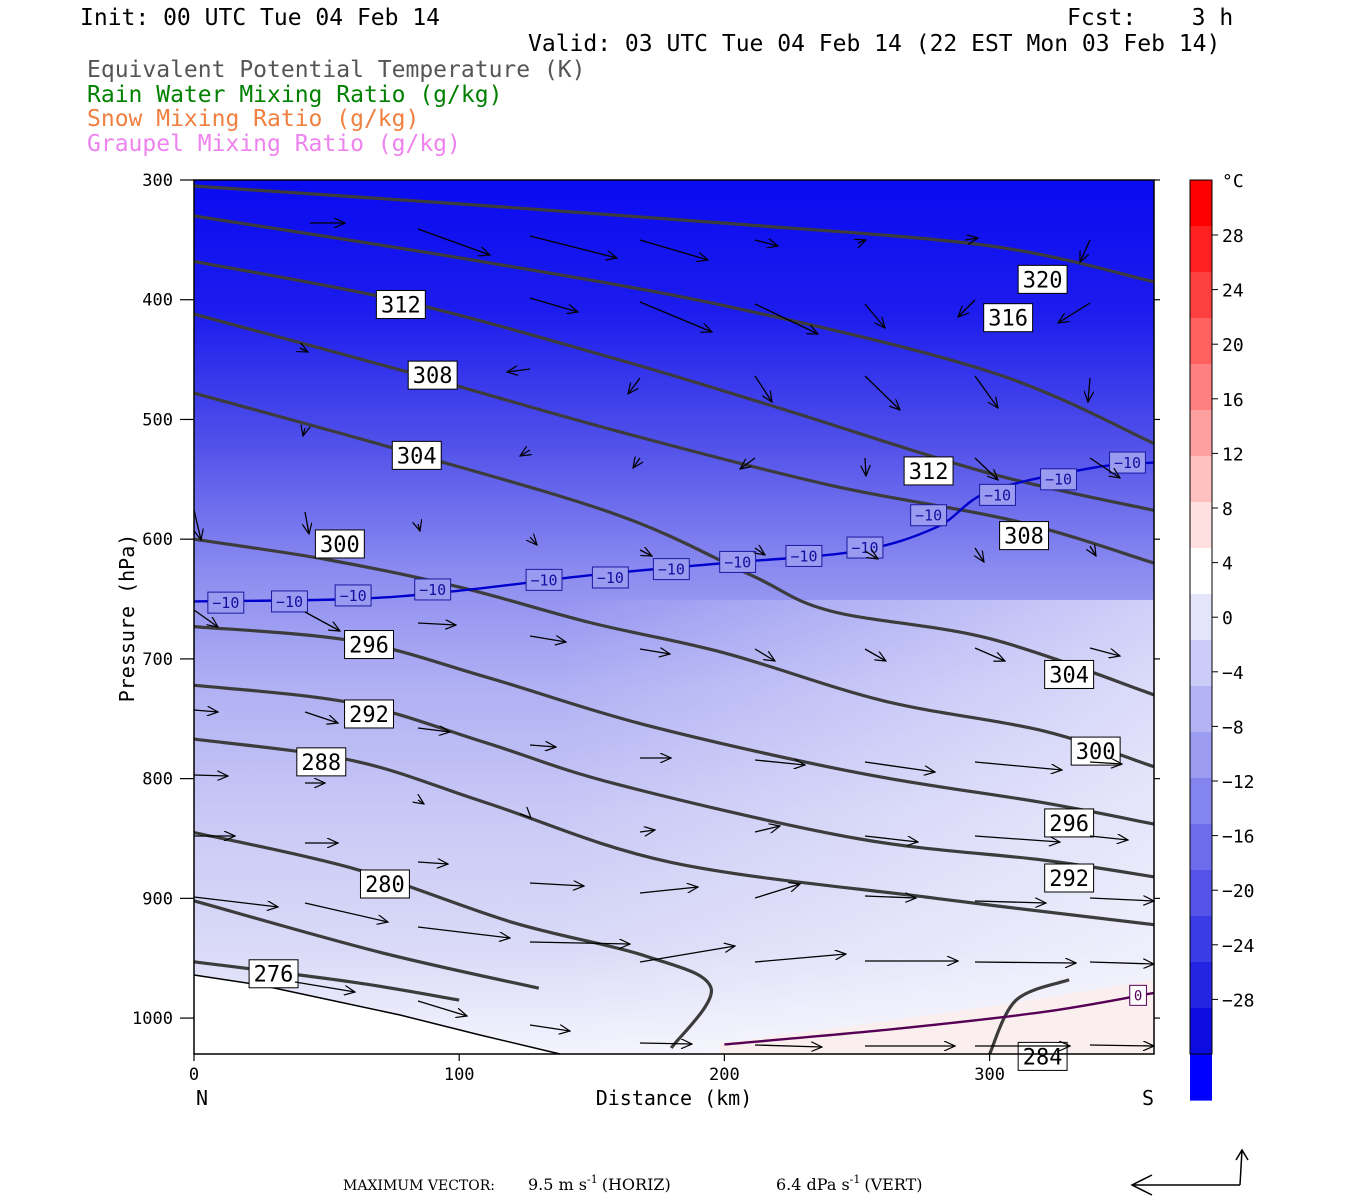 The width and height of the screenshot is (1350, 1200). Describe the element at coordinates (157, 540) in the screenshot. I see `y-tick-label: 600` at that location.